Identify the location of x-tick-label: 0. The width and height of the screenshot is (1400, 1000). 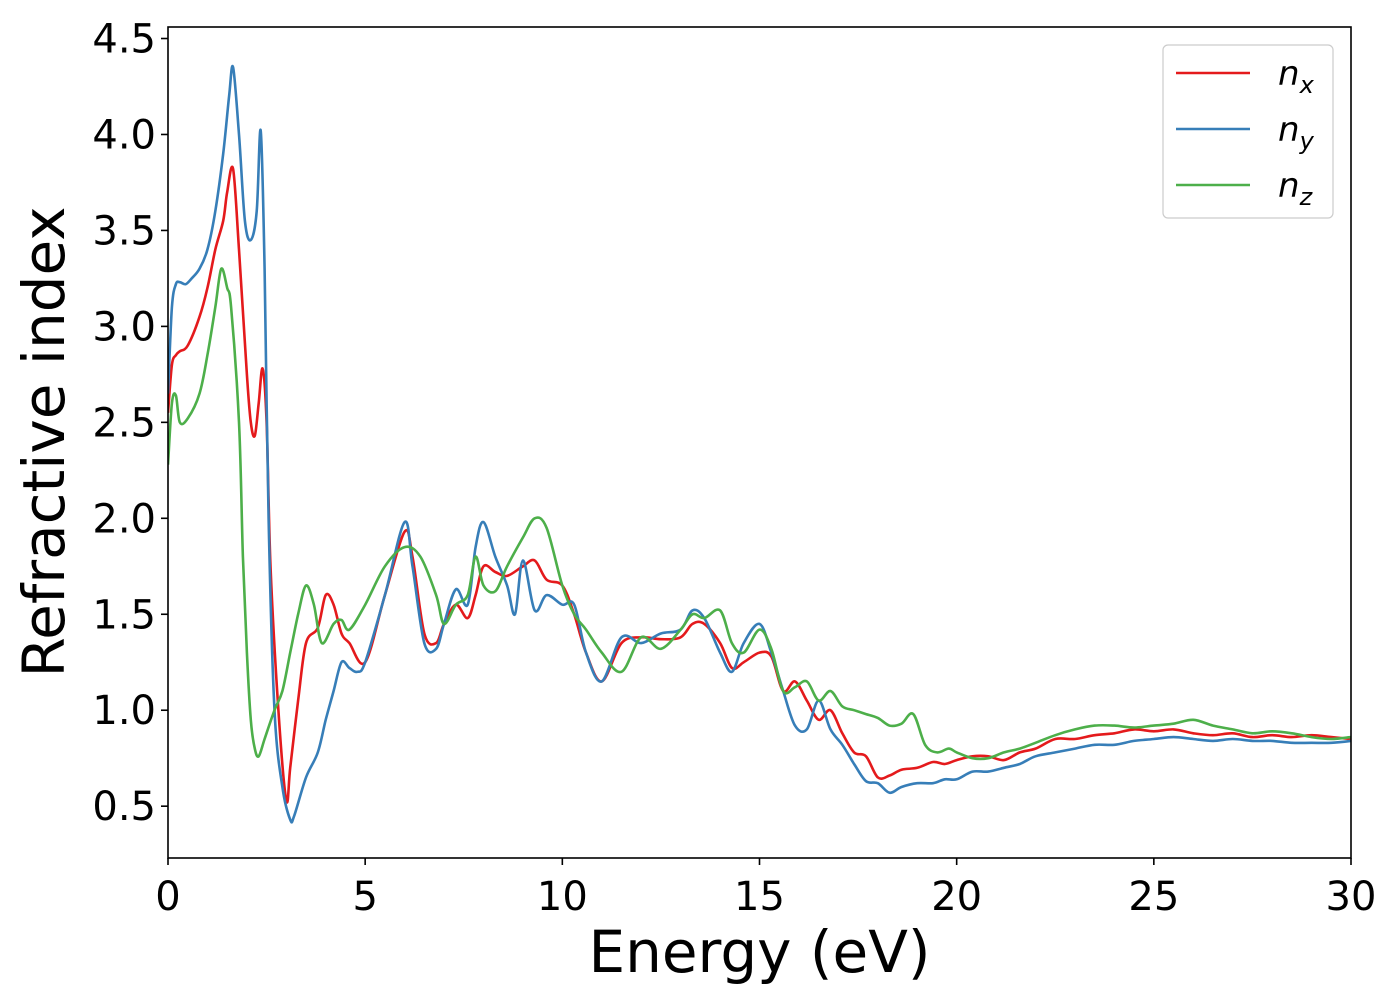
(167, 897).